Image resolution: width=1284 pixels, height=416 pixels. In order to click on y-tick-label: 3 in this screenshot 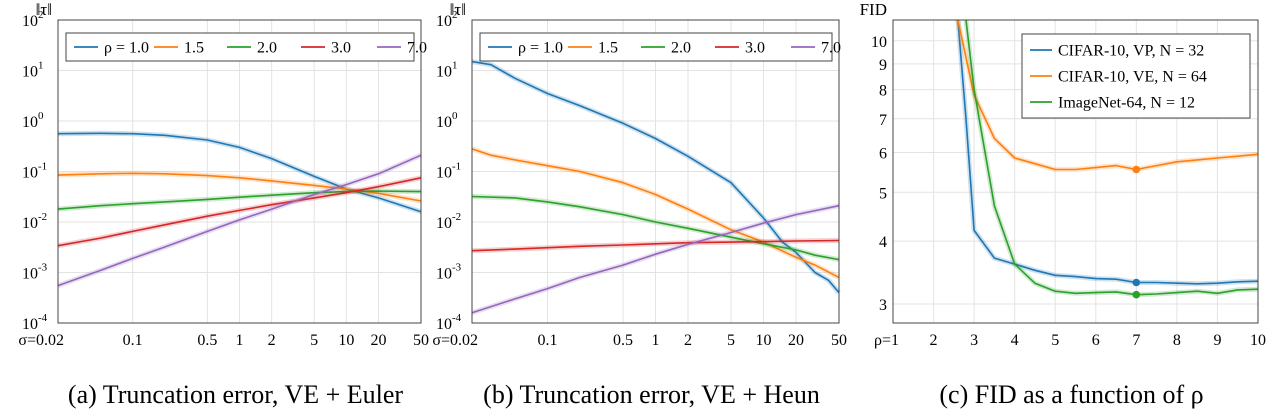, I will do `click(883, 305)`.